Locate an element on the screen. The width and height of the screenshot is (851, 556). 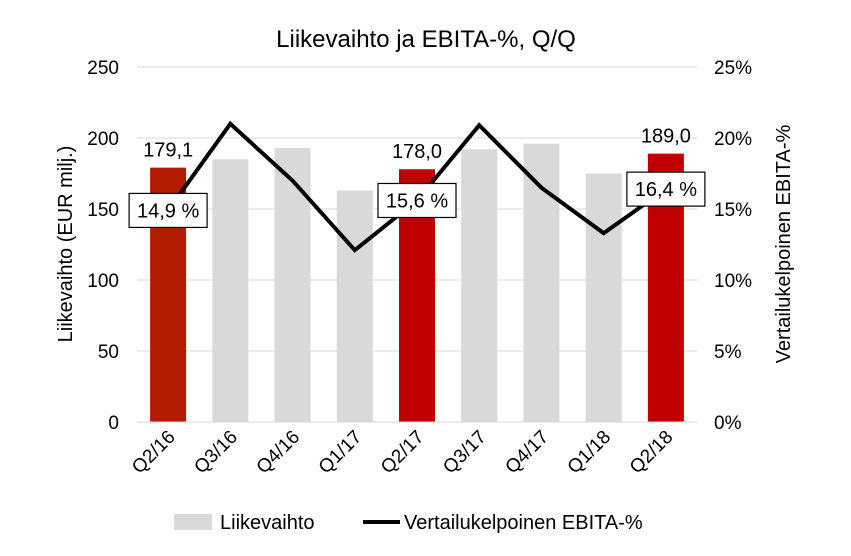
x-tick-label: Q4/17 is located at coordinates (527, 452).